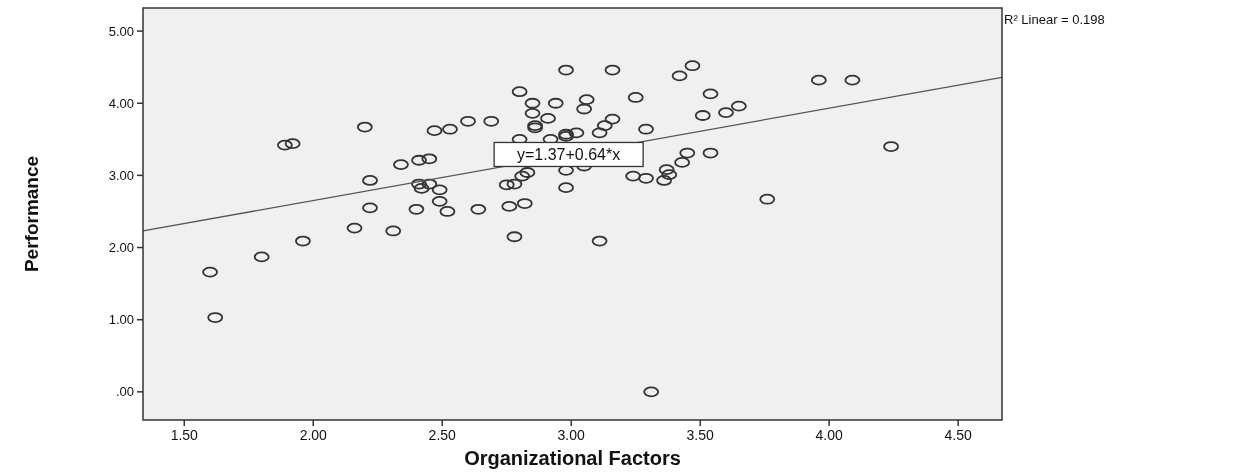 Image resolution: width=1235 pixels, height=472 pixels. Describe the element at coordinates (121, 320) in the screenshot. I see `y-tick-label: 1.00` at that location.